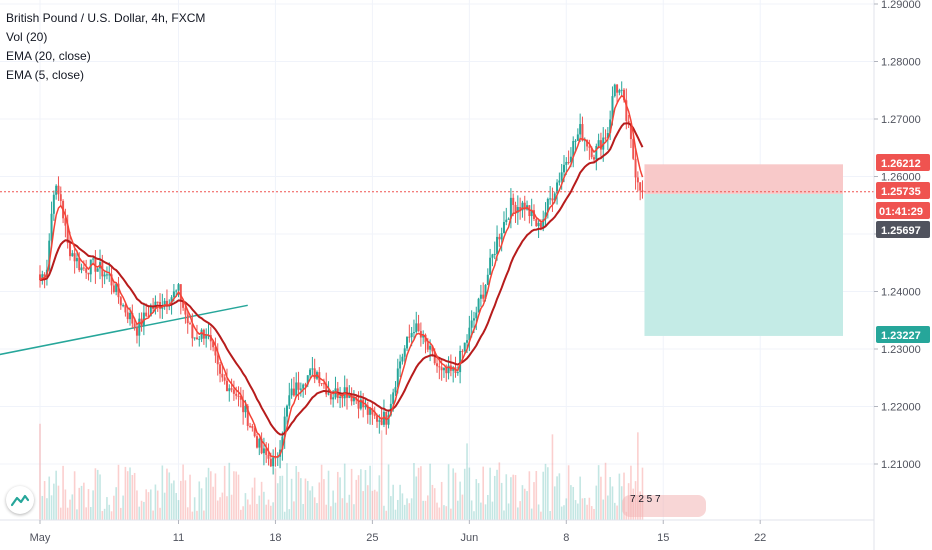 The height and width of the screenshot is (550, 932). Describe the element at coordinates (901, 164) in the screenshot. I see `stop-tag-text: 1.26212` at that location.